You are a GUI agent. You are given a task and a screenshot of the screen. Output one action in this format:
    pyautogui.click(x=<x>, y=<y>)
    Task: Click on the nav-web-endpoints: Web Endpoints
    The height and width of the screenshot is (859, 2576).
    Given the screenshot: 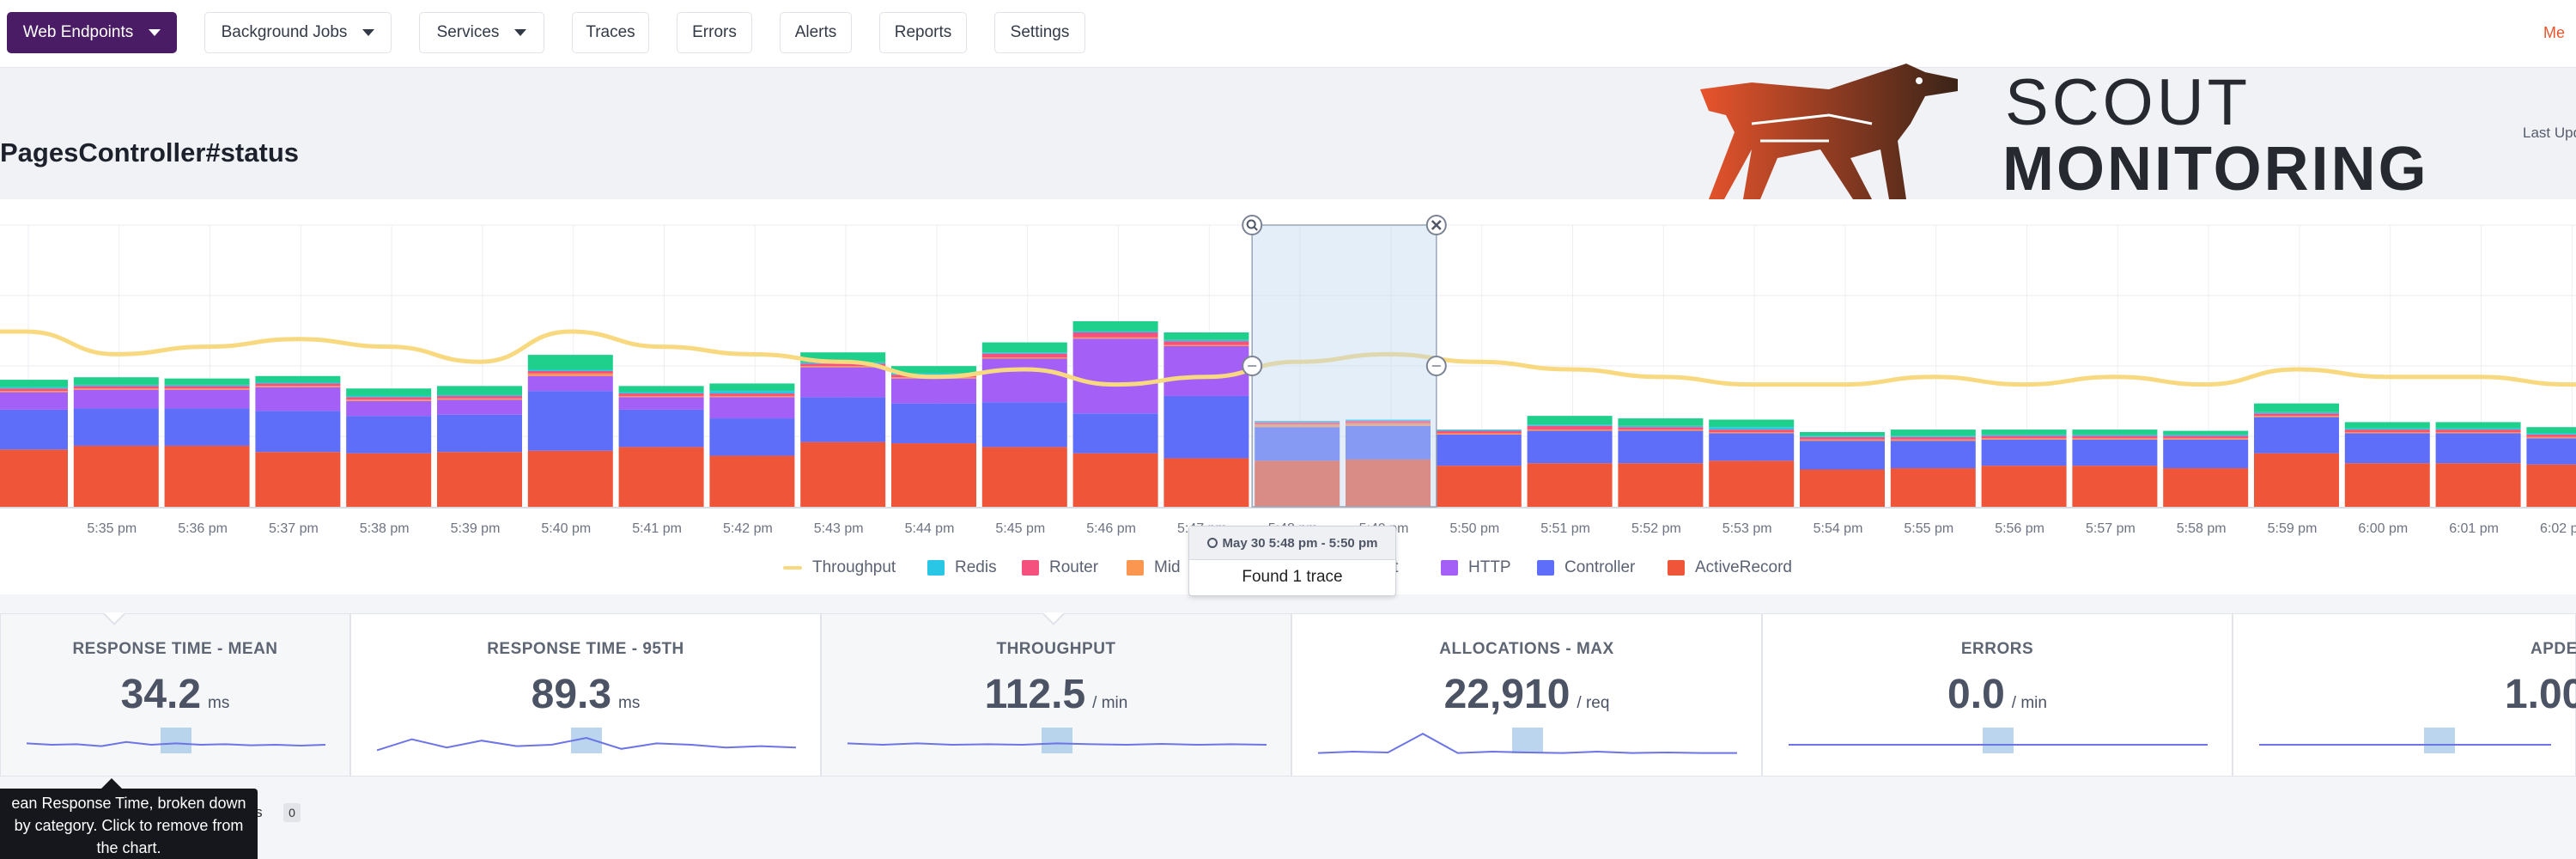 What is the action you would take?
    pyautogui.click(x=92, y=32)
    